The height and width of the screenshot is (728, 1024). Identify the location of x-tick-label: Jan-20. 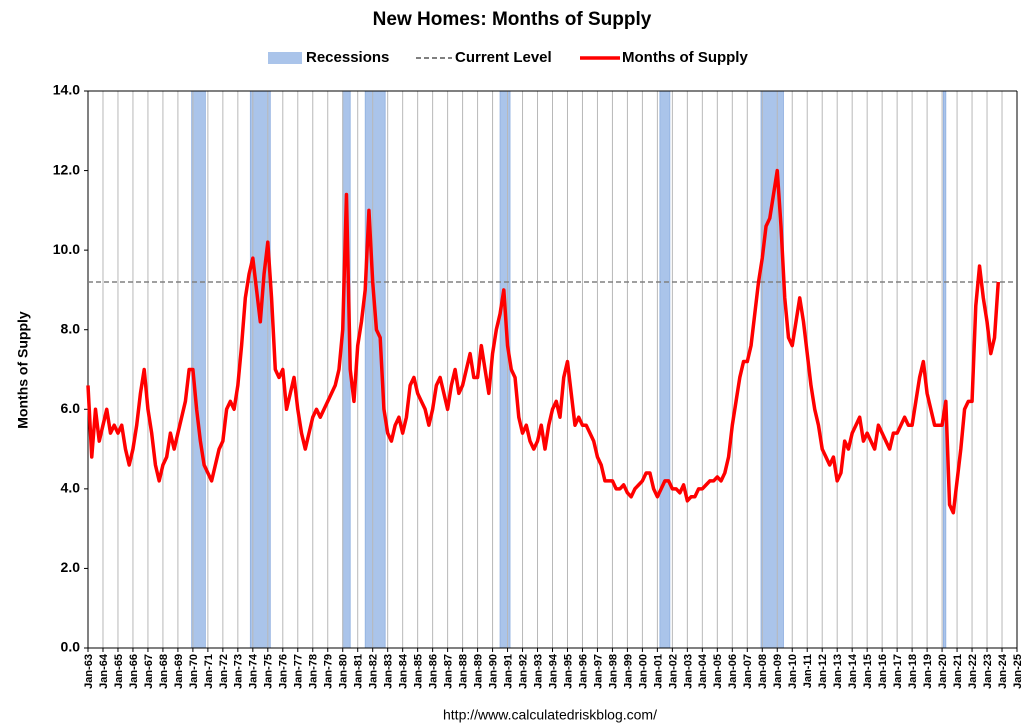
(943, 671).